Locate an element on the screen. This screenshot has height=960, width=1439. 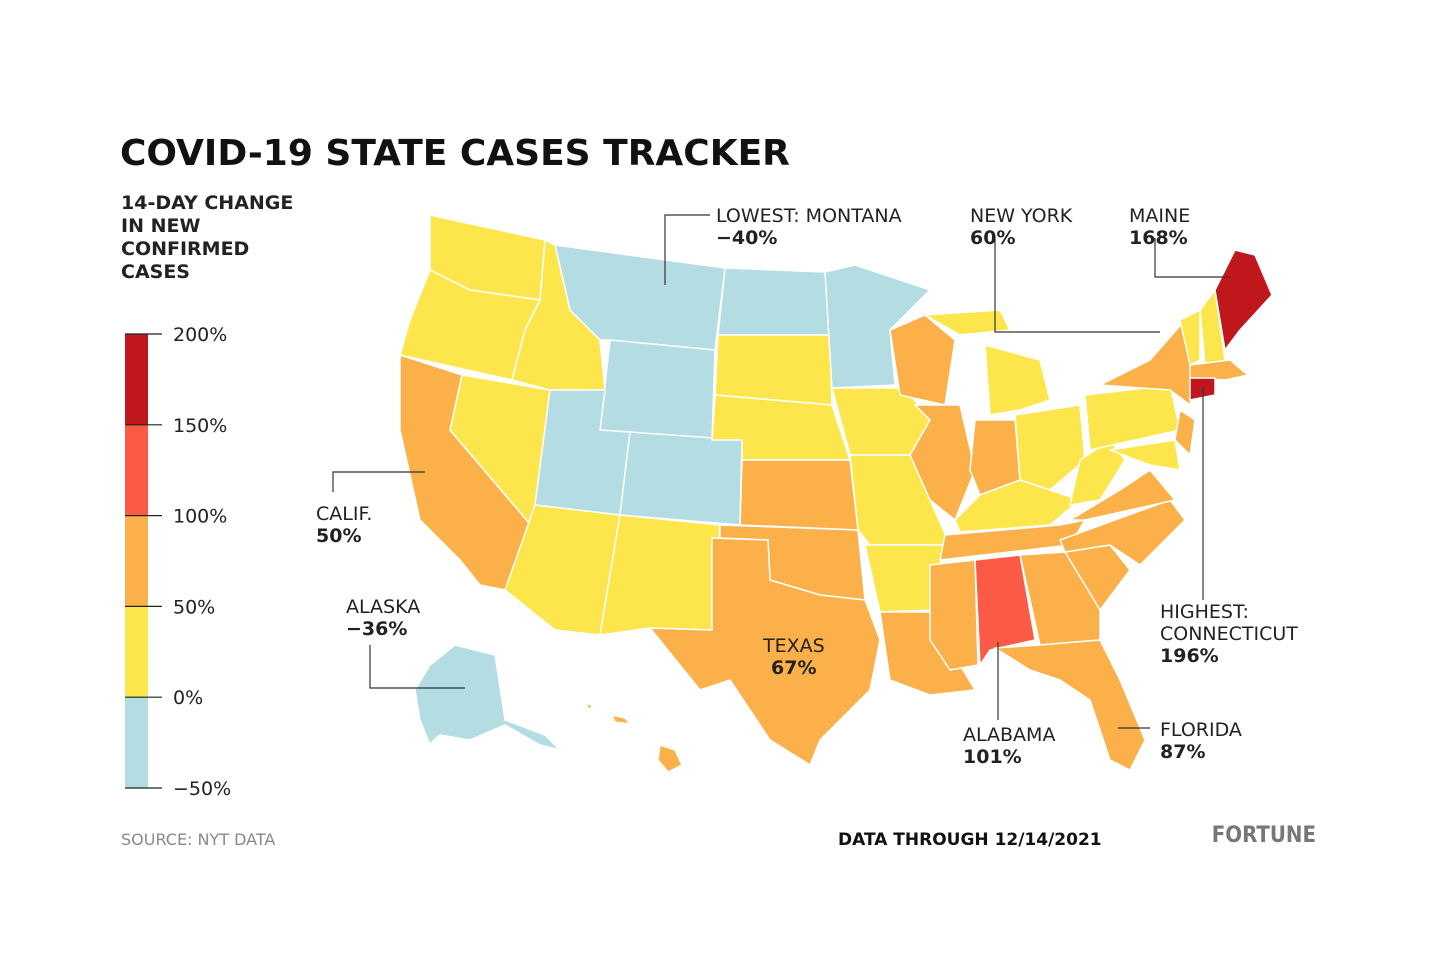
annotation-value: 67% is located at coordinates (793, 668).